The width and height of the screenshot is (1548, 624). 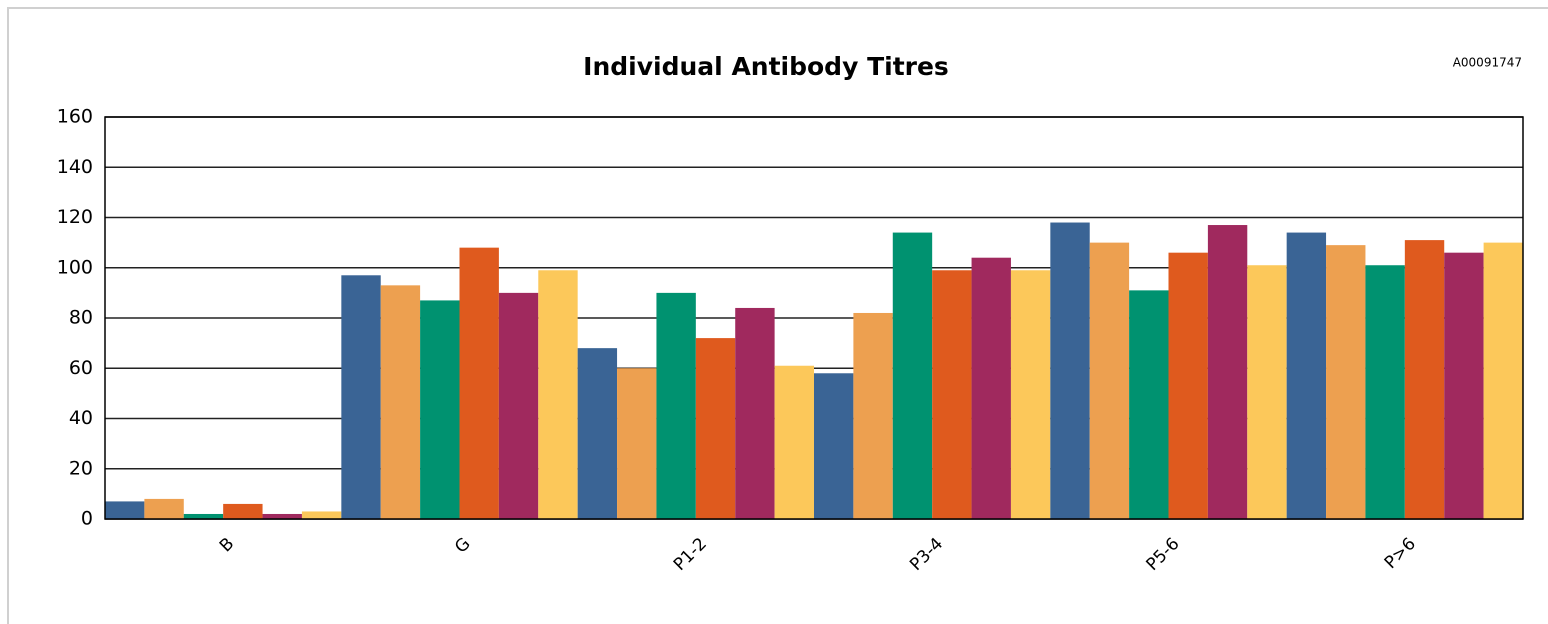 What do you see at coordinates (81, 318) in the screenshot?
I see `y-tick-label: 80` at bounding box center [81, 318].